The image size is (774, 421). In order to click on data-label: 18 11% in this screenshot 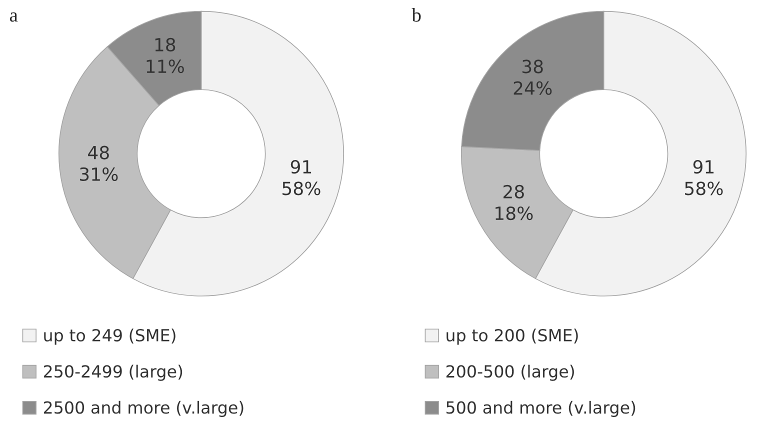, I will do `click(165, 56)`.